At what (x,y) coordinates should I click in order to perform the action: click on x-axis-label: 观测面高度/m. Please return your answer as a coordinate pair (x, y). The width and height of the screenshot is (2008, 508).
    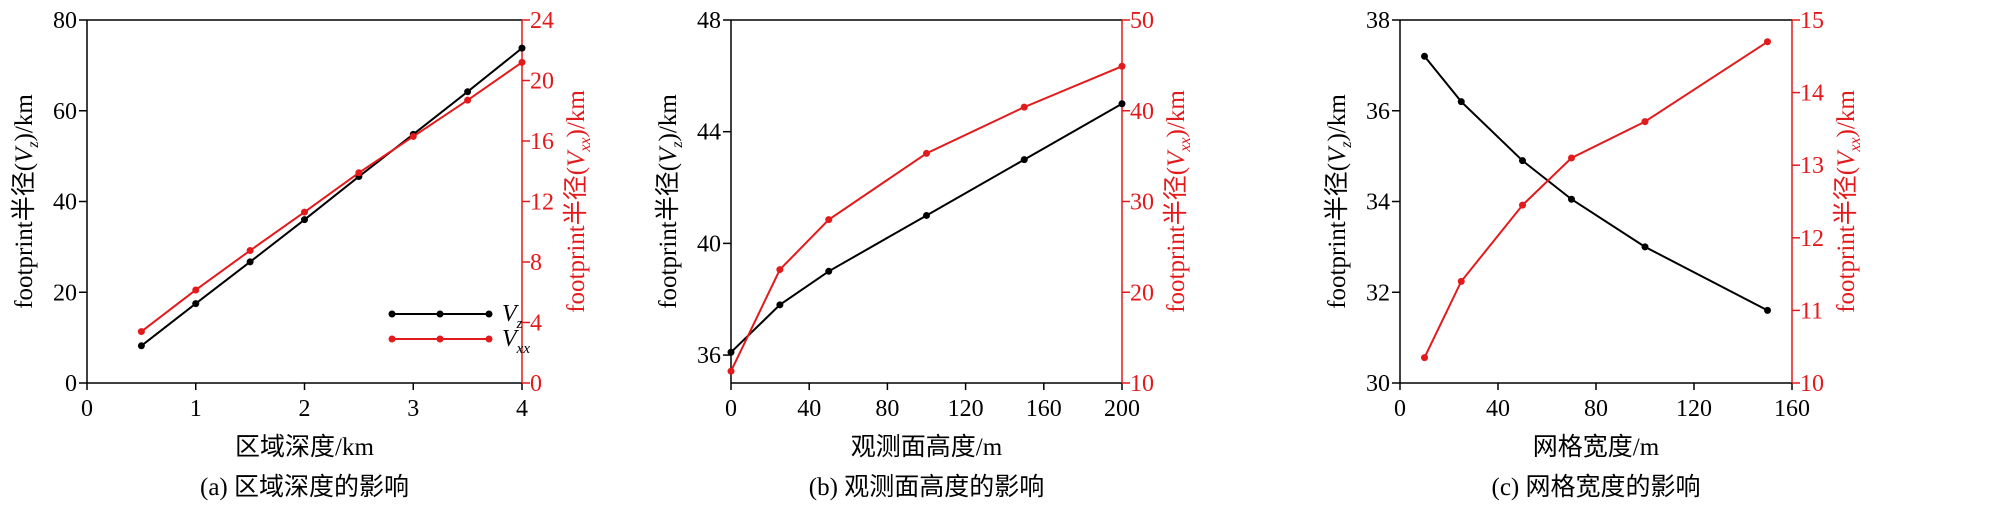
    Looking at the image, I should click on (927, 447).